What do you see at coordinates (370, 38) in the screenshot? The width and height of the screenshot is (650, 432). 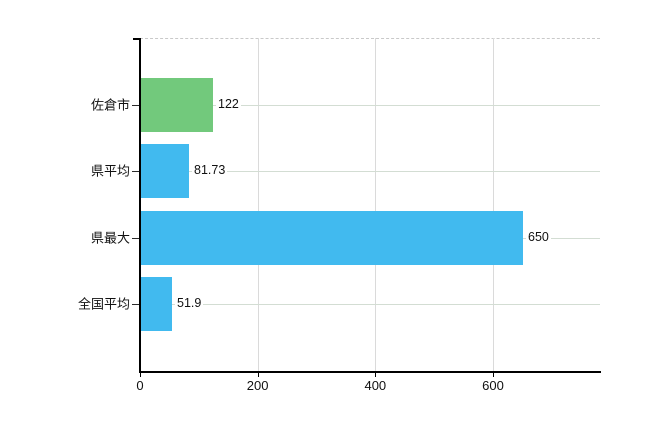 I see `plot-top-border` at bounding box center [370, 38].